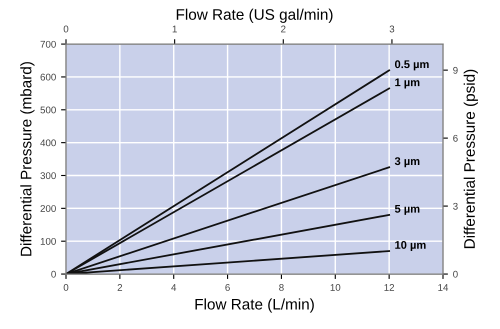  What do you see at coordinates (407, 83) in the screenshot?
I see `series-label: 1 µm` at bounding box center [407, 83].